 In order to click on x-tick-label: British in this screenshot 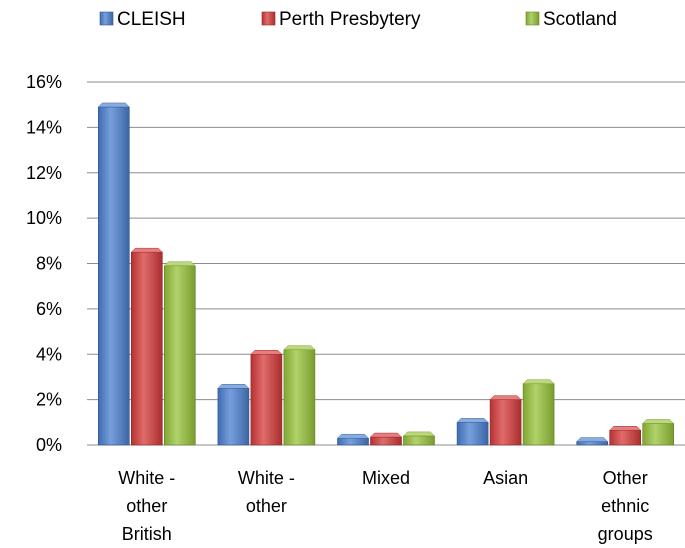, I will do `click(147, 534)`.